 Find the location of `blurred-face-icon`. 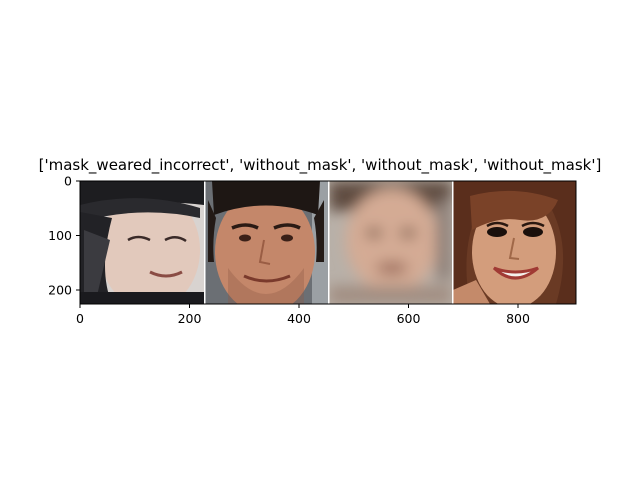

blurred-face-icon is located at coordinates (390, 242).